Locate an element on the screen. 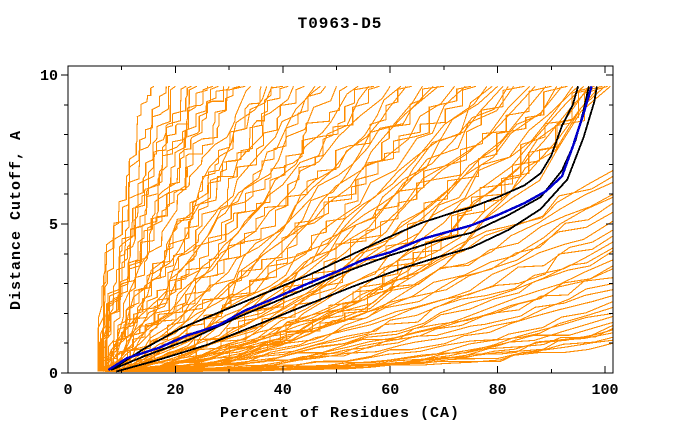  y-axis-label: Distance Cutoff, A is located at coordinates (16, 220).